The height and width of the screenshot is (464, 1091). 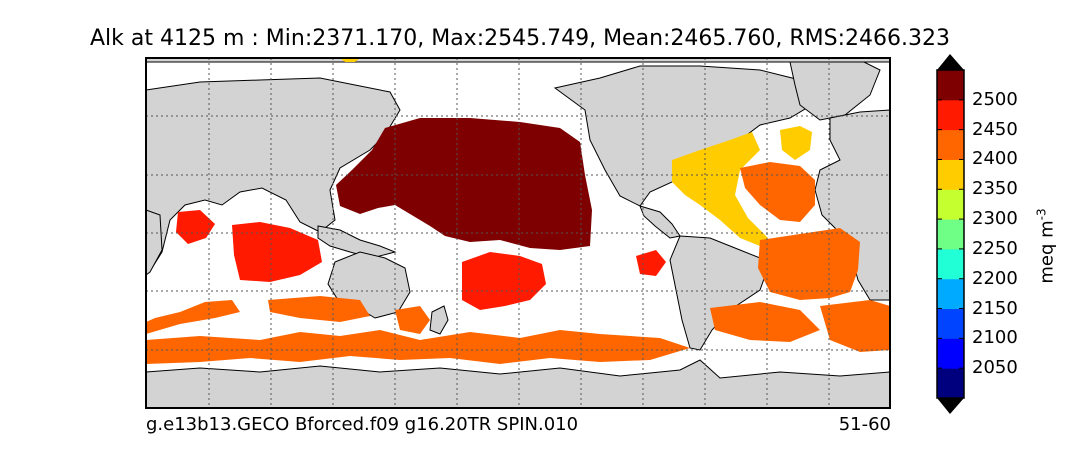 What do you see at coordinates (720, 293) in the screenshot?
I see `land-south-america` at bounding box center [720, 293].